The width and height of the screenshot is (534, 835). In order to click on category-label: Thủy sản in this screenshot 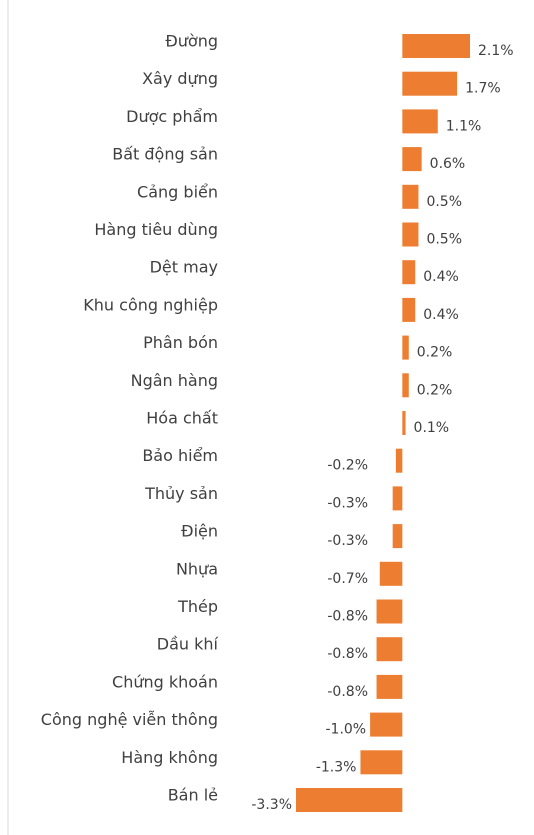, I will do `click(181, 493)`.